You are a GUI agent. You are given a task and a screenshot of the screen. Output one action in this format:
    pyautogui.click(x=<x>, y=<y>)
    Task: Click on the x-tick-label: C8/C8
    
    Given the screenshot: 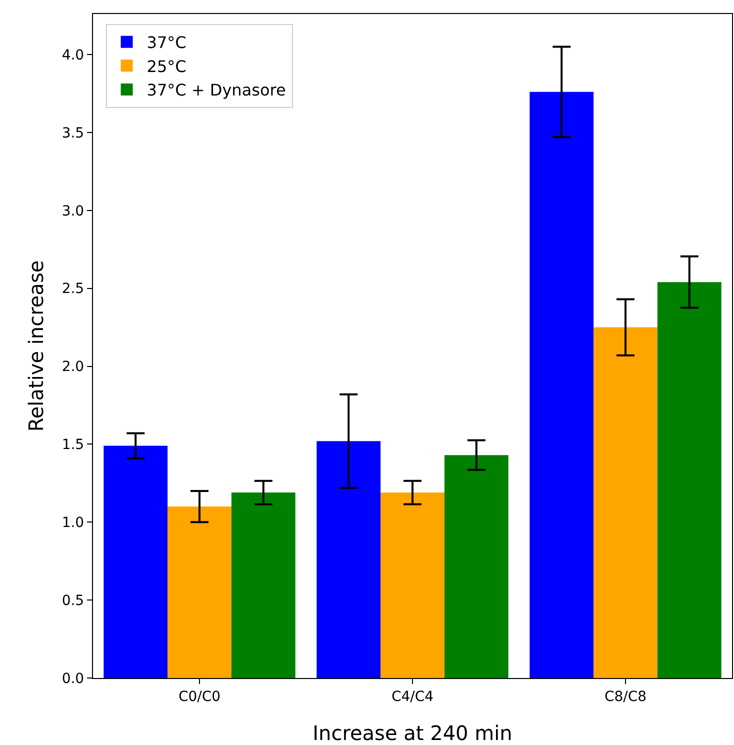 What is the action you would take?
    pyautogui.click(x=625, y=696)
    